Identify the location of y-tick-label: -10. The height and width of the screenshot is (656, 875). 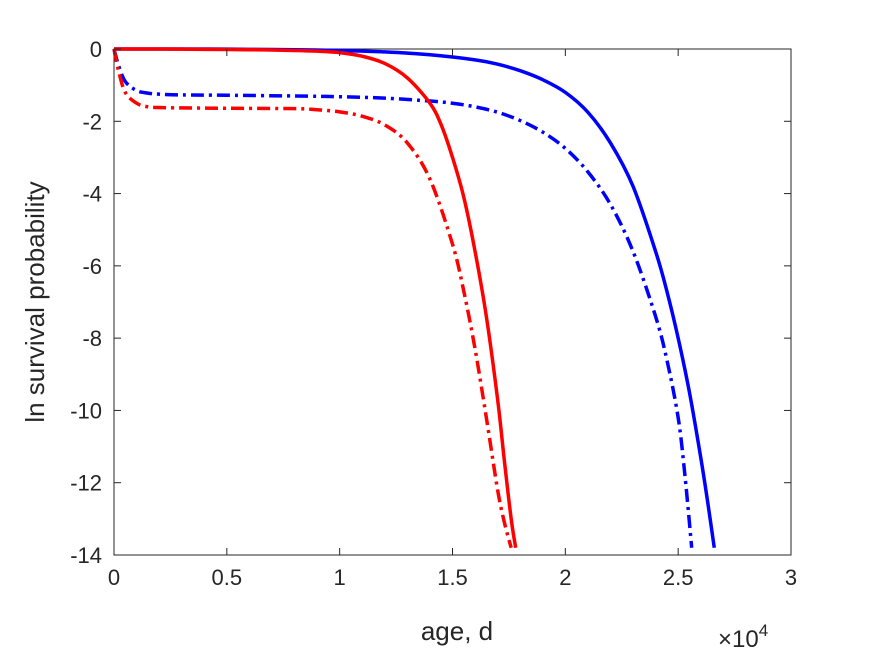
(86, 410).